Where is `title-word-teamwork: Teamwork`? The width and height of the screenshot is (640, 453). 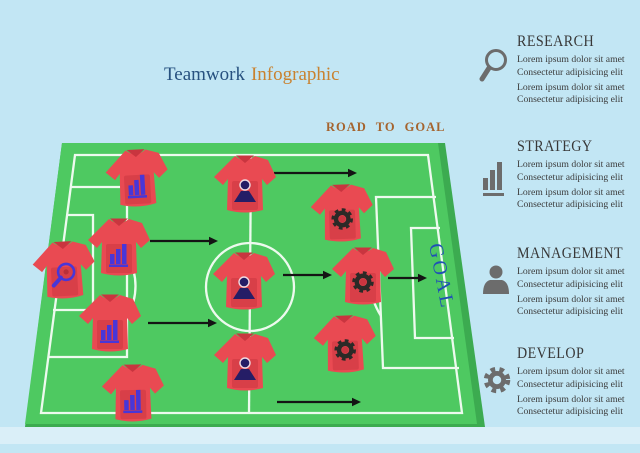
title-word-teamwork: Teamwork is located at coordinates (204, 74).